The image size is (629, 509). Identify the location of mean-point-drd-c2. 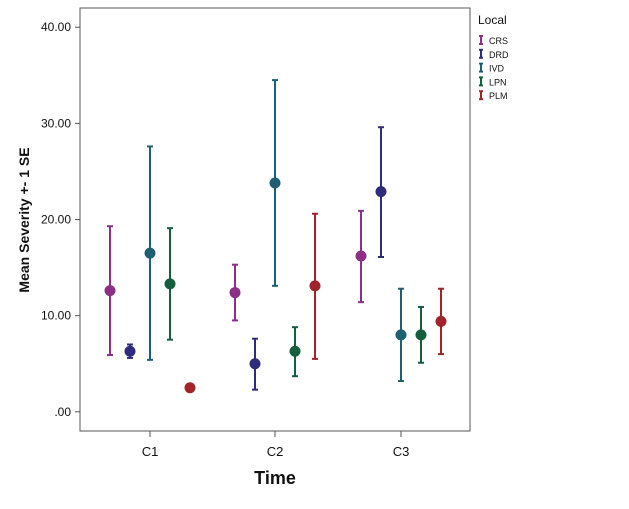
(255, 364).